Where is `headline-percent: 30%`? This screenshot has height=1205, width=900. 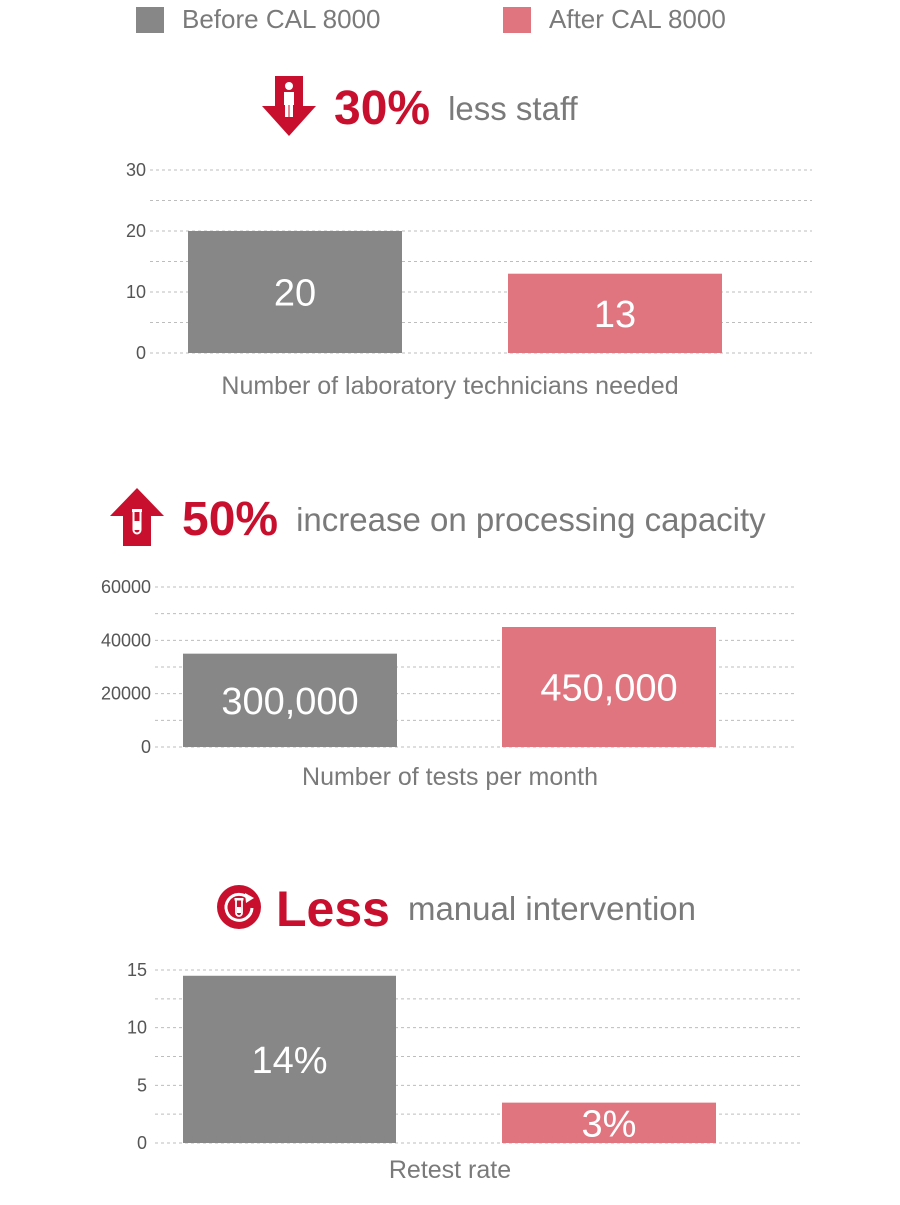 headline-percent: 30% is located at coordinates (382, 108).